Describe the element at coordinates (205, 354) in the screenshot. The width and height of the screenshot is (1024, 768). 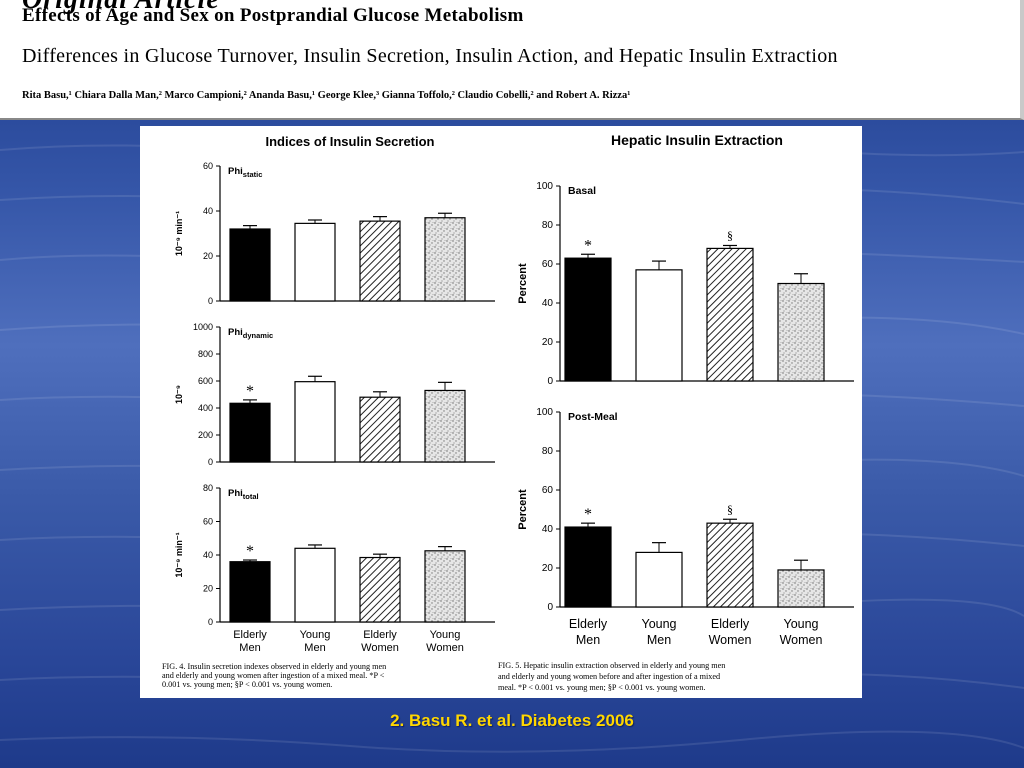
I see `y-tick-label: 800` at that location.